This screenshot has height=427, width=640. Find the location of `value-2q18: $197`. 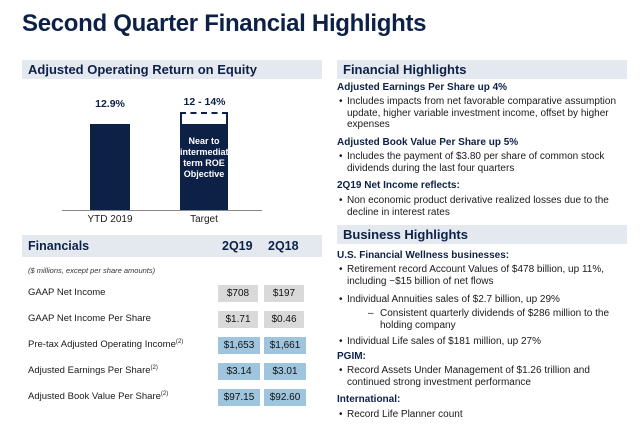

value-2q18: $197 is located at coordinates (284, 293).